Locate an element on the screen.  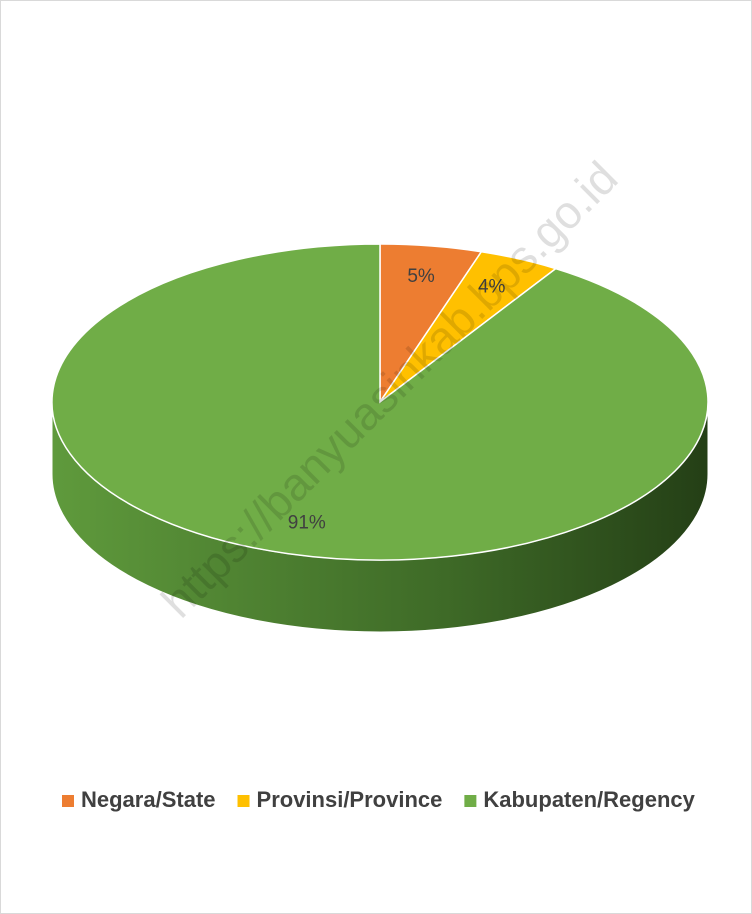
data-label: 5% is located at coordinates (421, 276).